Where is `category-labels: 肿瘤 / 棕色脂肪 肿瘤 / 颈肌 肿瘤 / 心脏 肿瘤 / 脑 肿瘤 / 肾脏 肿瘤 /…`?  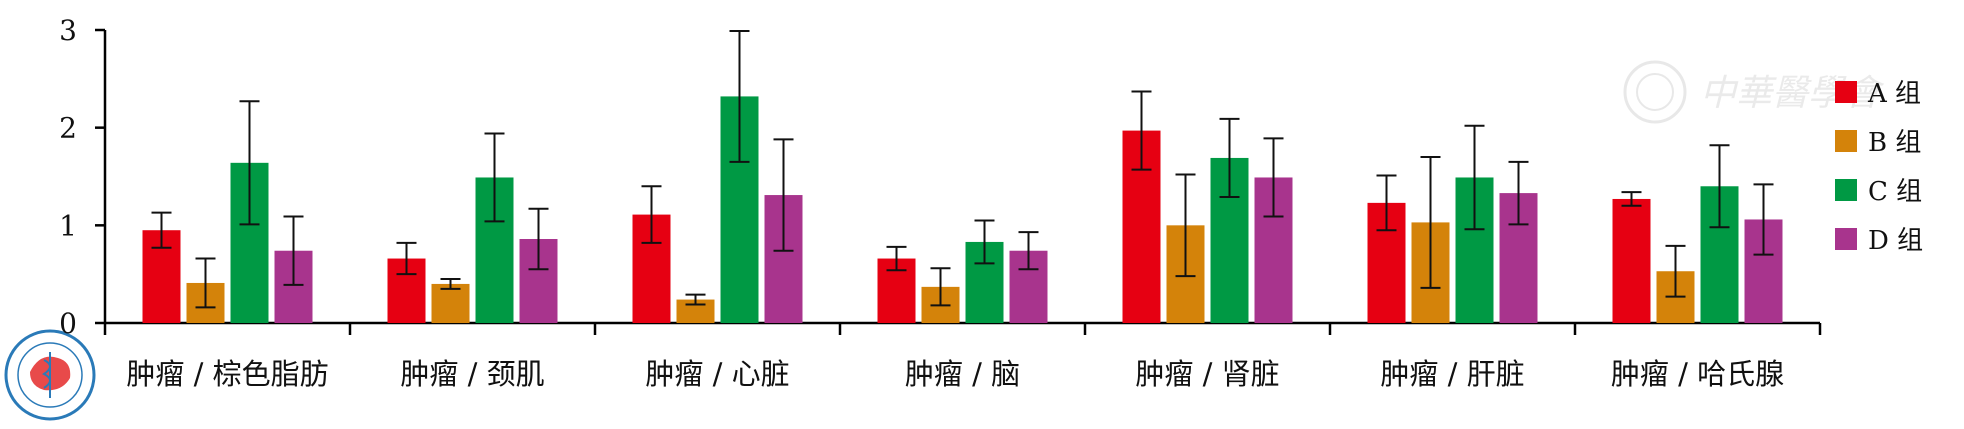
category-labels: 肿瘤 / 棕色脂肪 肿瘤 / 颈肌 肿瘤 / 心脏 肿瘤 / 脑 肿瘤 / 肾脏 肿瘤 /… is located at coordinates (955, 374).